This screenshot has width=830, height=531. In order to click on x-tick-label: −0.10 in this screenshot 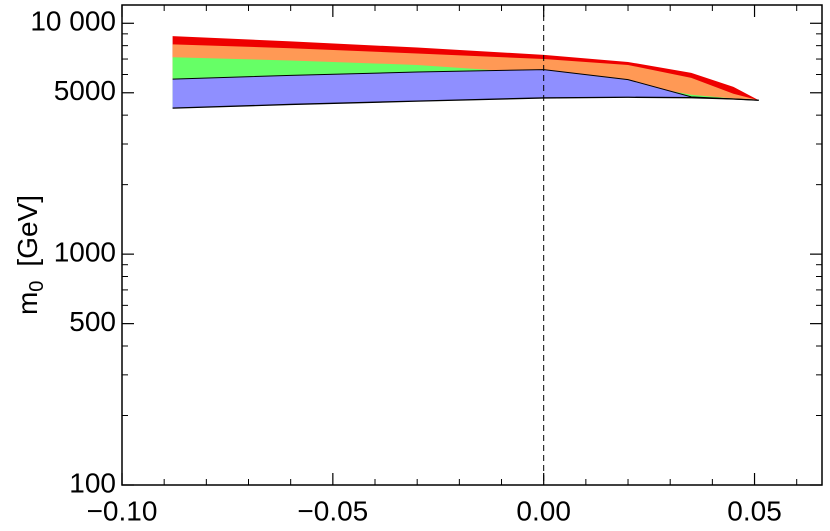, I will do `click(122, 510)`.